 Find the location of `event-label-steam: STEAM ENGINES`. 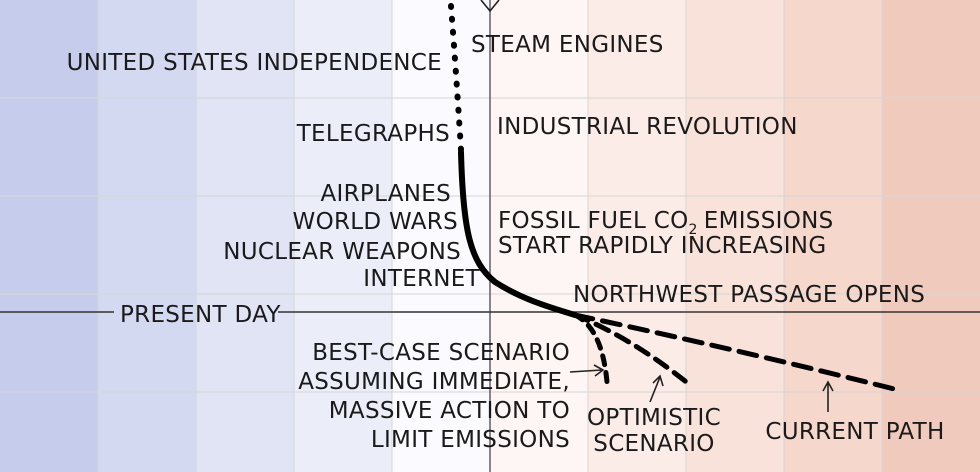

event-label-steam: STEAM ENGINES is located at coordinates (567, 45).